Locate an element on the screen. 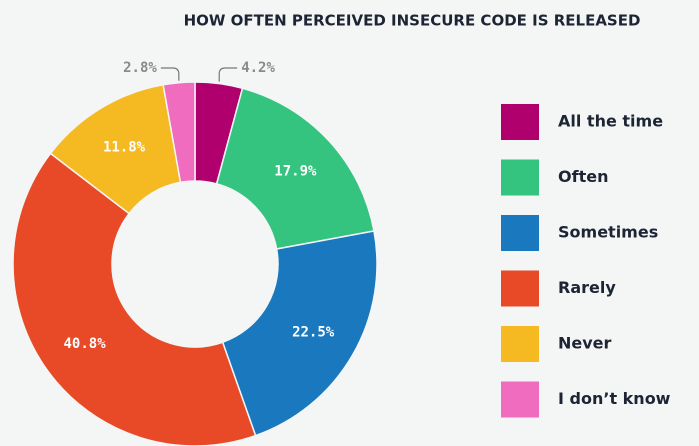 The height and width of the screenshot is (446, 699). legend-label: All the time is located at coordinates (610, 121).